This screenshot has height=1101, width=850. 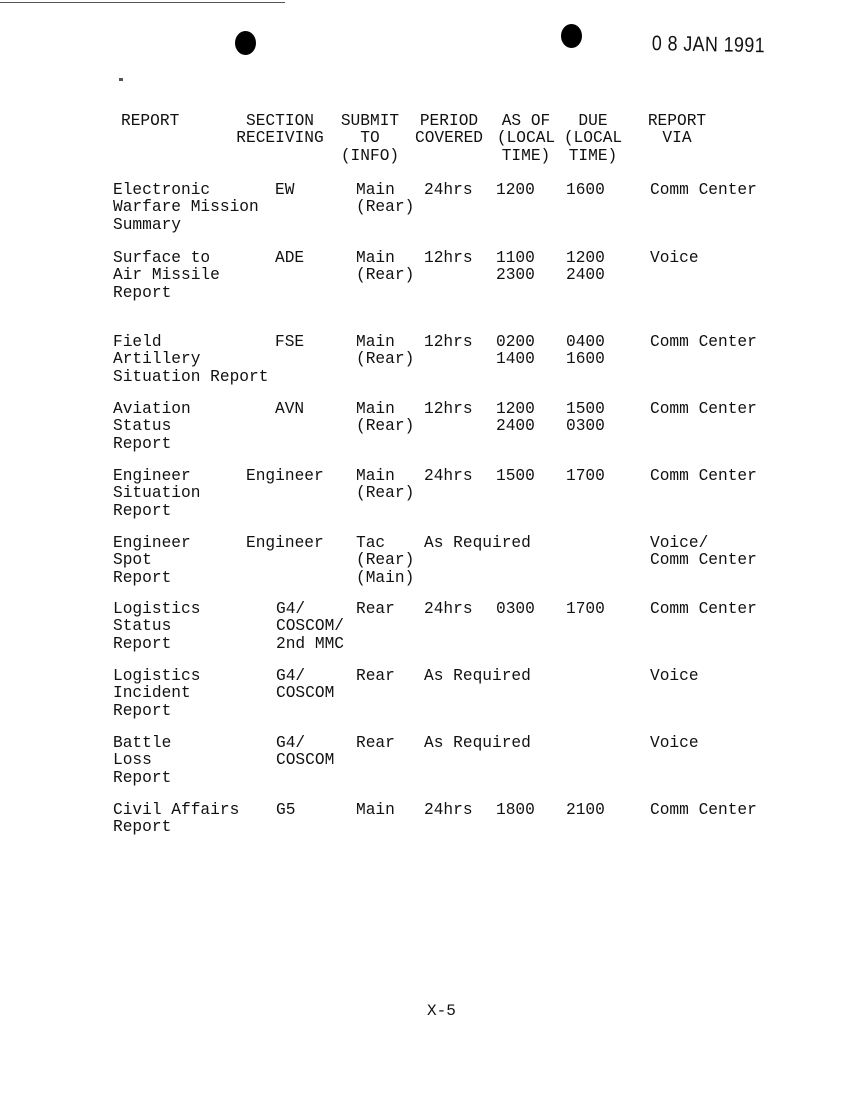 I want to click on header-as-of: AS OF (LOCAL TIME), so click(x=526, y=138).